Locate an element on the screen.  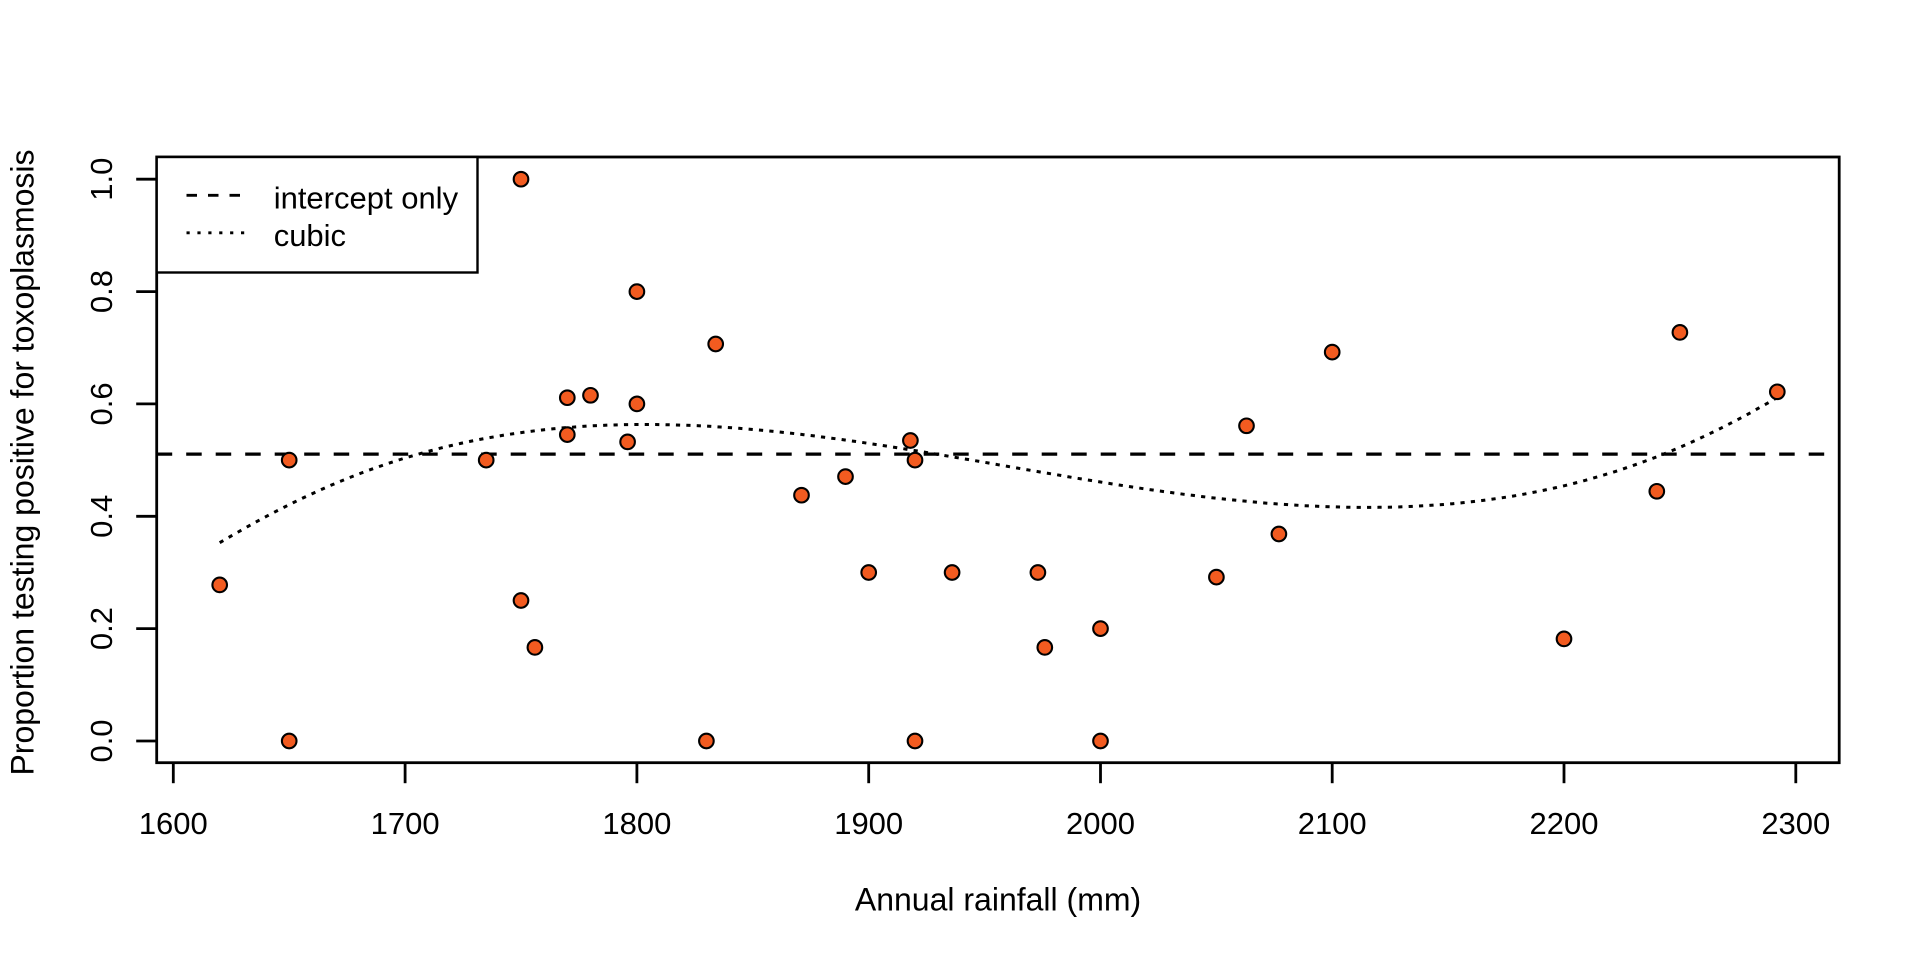
svg-text: 0.8 is located at coordinates (101, 291).